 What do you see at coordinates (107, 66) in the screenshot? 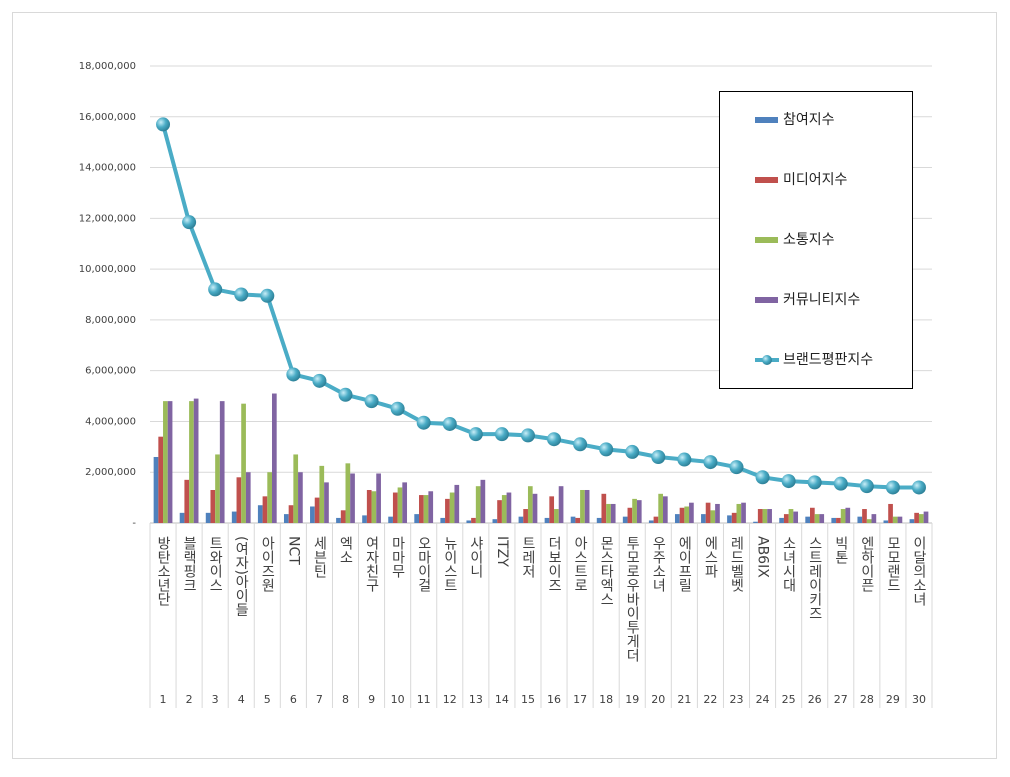
I see `y-tick-label: 18,000,000` at bounding box center [107, 66].